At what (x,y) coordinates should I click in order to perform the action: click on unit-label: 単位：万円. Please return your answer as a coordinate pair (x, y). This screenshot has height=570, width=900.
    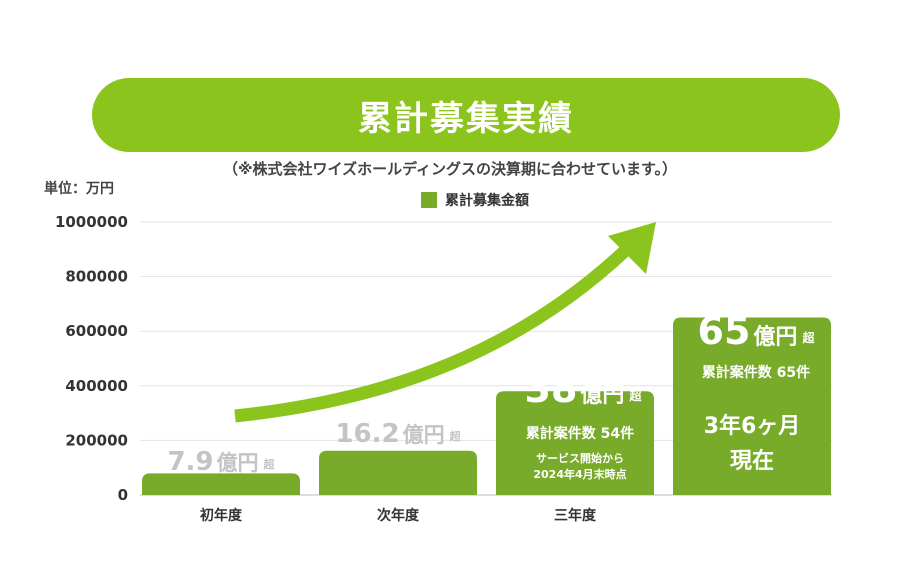
    Looking at the image, I should click on (79, 189).